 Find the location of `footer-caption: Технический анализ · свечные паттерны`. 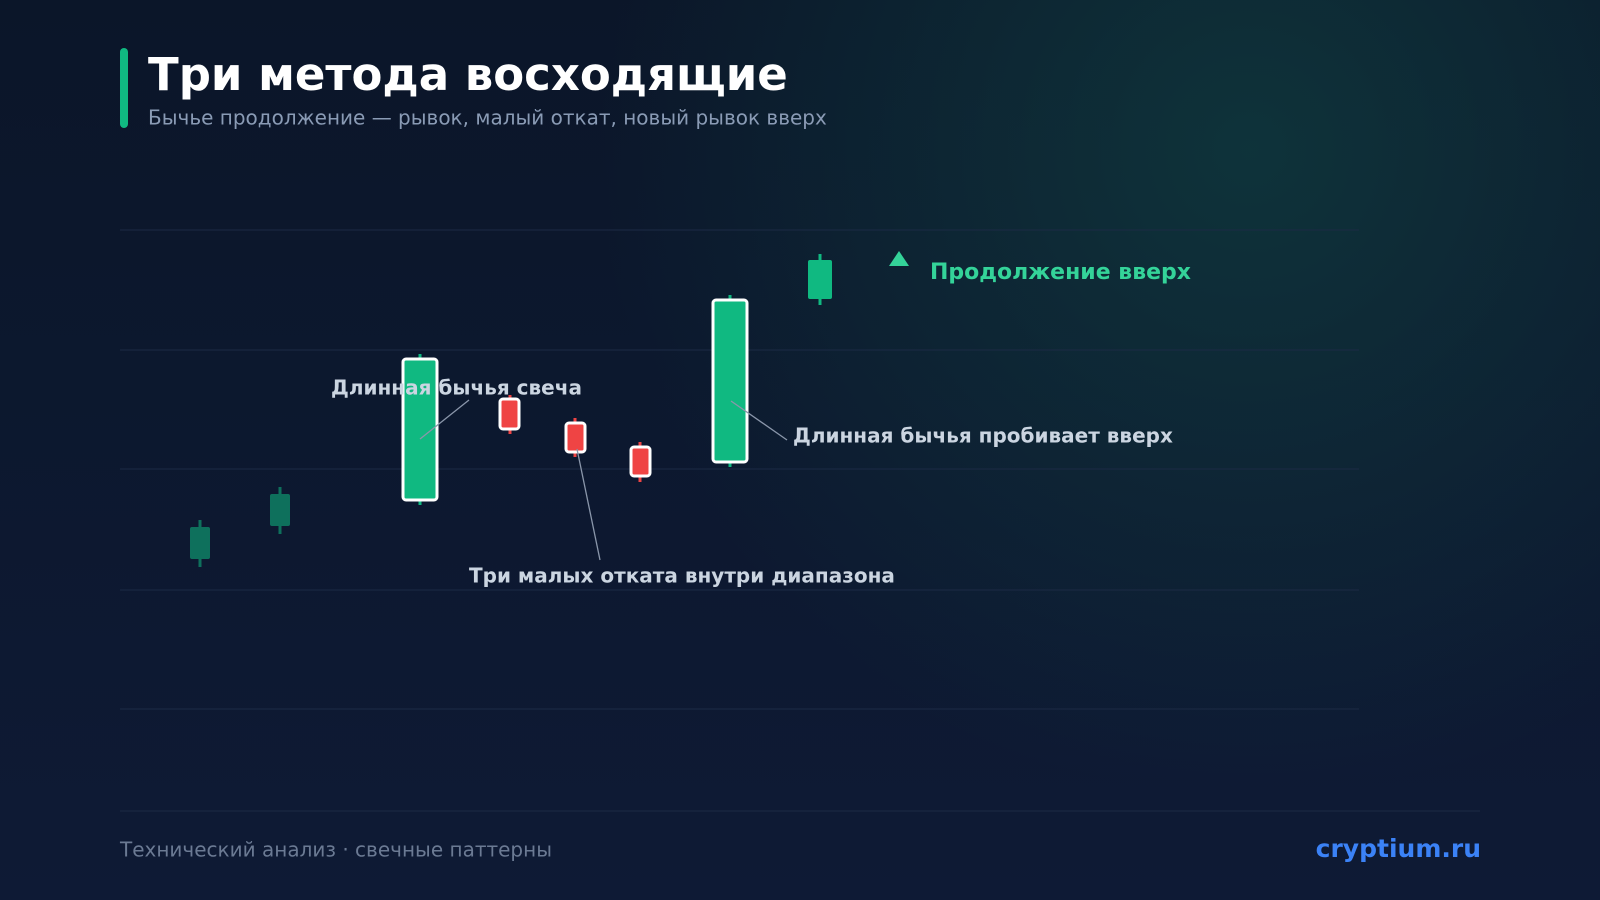

footer-caption: Технический анализ · свечные паттерны is located at coordinates (335, 850).